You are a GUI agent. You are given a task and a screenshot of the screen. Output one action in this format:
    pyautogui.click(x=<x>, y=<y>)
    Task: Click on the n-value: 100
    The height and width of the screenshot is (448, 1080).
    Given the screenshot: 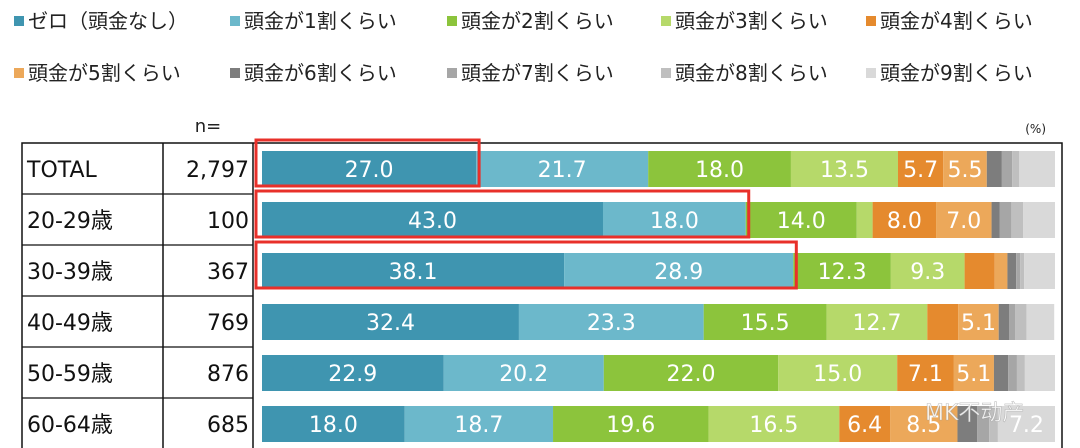 What is the action you would take?
    pyautogui.click(x=228, y=221)
    